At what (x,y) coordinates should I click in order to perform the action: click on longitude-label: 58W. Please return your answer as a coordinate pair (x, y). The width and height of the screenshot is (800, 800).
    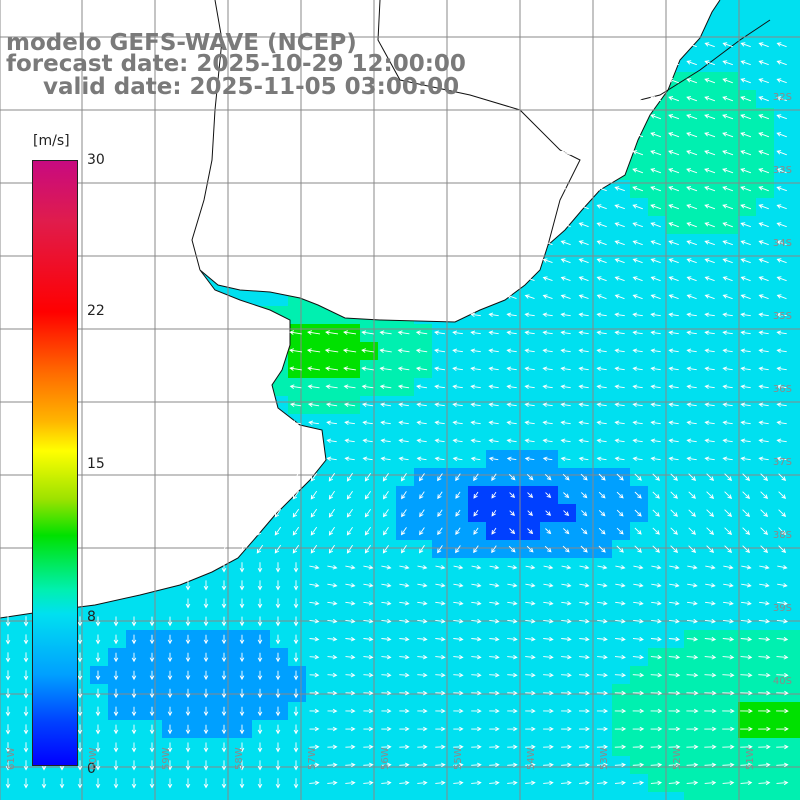
    Looking at the image, I should click on (239, 758).